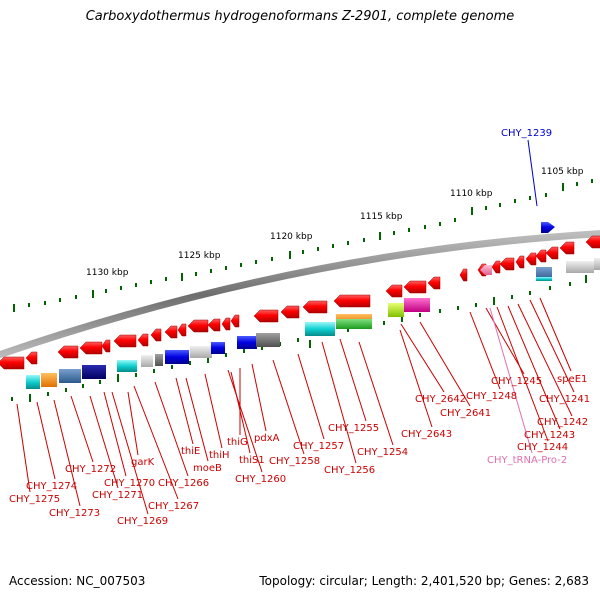 The height and width of the screenshot is (600, 600). I want to click on gene-label: thiG, so click(237, 442).